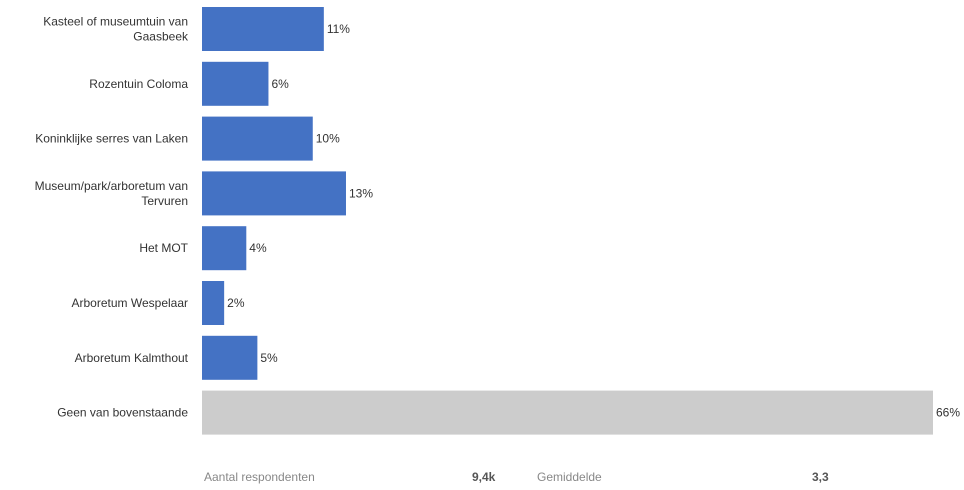 The width and height of the screenshot is (964, 490). I want to click on category-label: Arboretum Kalmthout, so click(132, 358).